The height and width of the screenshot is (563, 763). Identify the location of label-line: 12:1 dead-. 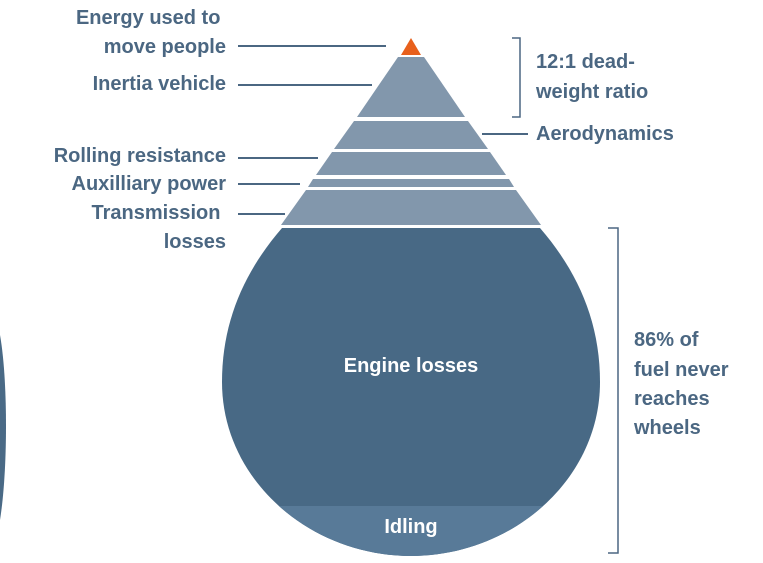
(585, 62).